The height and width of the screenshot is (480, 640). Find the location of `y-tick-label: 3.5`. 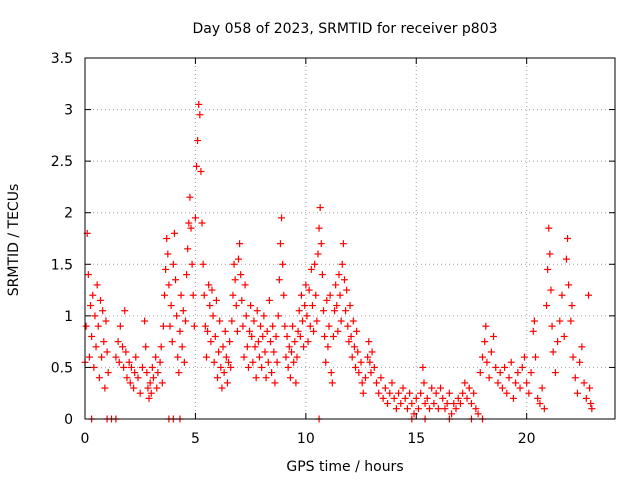

y-tick-label: 3.5 is located at coordinates (62, 59).